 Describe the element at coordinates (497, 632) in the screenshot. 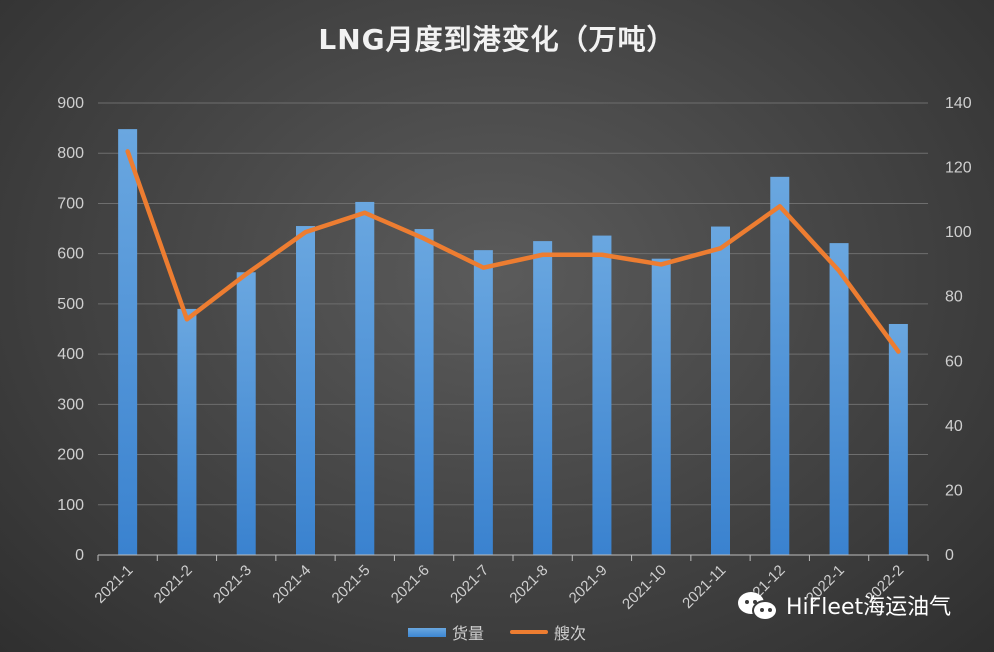

I see `legend: 货量 艘次` at that location.